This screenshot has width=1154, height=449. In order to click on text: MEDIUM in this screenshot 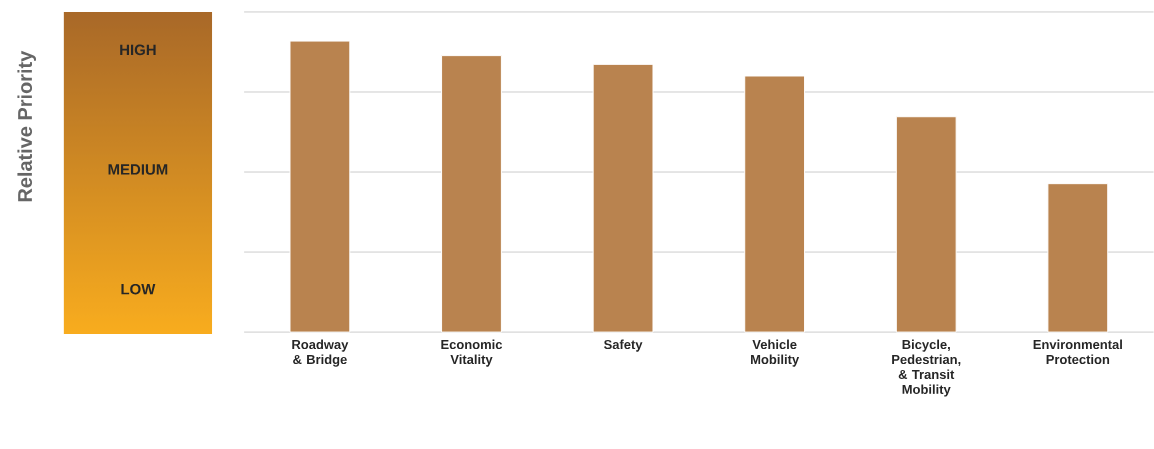, I will do `click(138, 169)`.